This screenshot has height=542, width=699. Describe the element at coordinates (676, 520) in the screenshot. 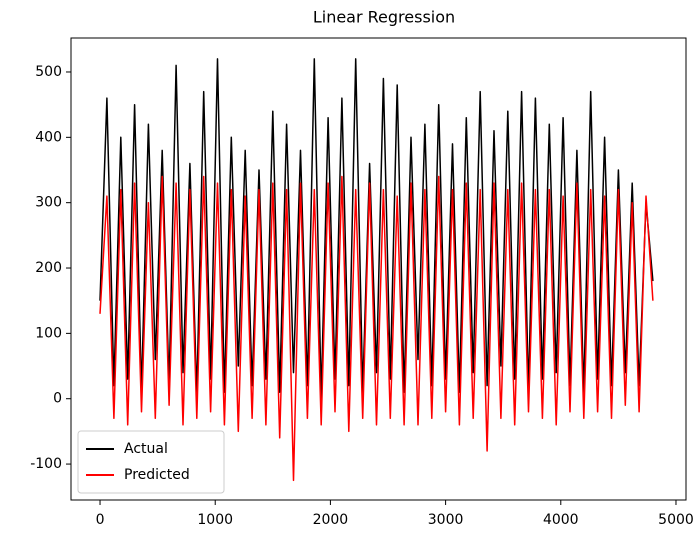

I see `x-tick-label: 5000` at that location.